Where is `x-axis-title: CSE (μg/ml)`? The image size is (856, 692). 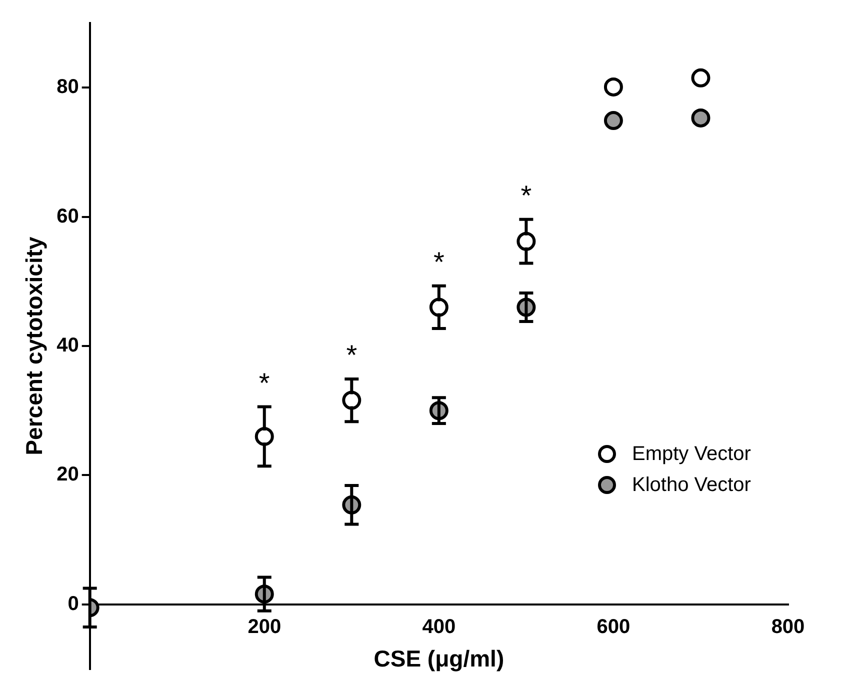
x-axis-title: CSE (μg/ml) is located at coordinates (439, 659).